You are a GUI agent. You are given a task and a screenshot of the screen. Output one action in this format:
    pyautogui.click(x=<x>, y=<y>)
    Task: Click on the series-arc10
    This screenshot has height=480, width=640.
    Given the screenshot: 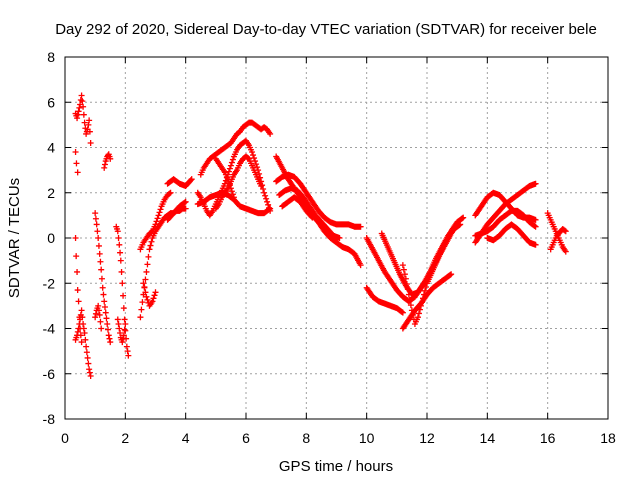 What is the action you would take?
    pyautogui.click(x=163, y=263)
    